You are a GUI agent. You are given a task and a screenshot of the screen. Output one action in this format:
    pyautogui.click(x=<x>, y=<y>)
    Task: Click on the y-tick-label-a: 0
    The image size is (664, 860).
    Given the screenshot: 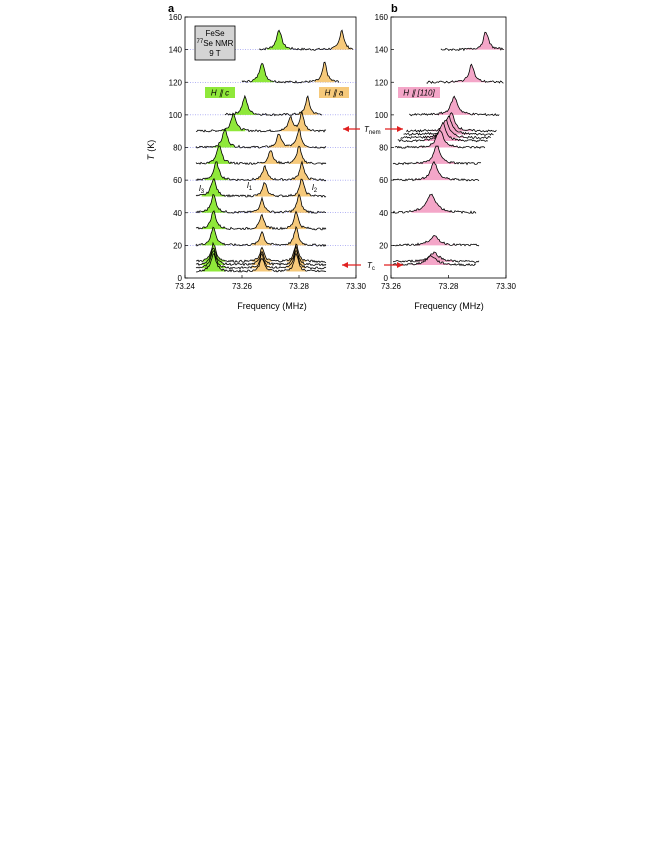 What is the action you would take?
    pyautogui.click(x=180, y=278)
    